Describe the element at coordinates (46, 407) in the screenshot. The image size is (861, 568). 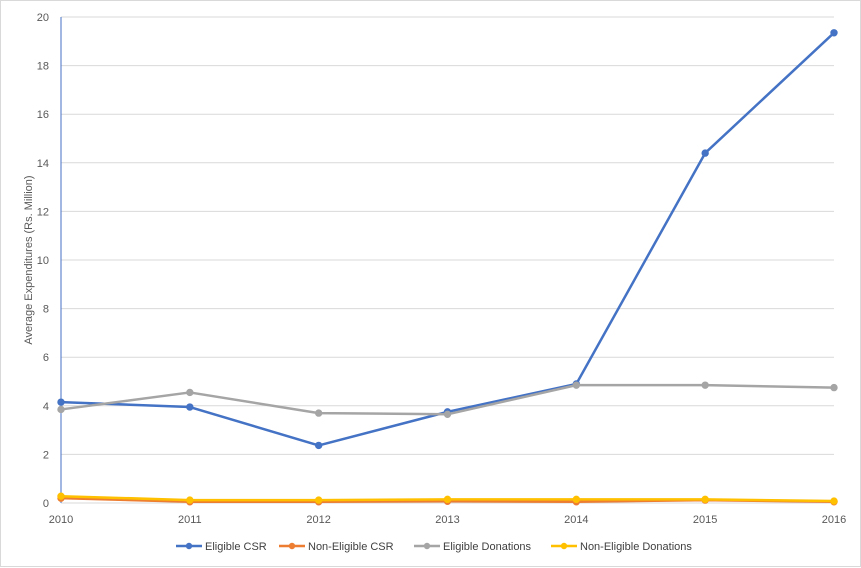
I see `y-tick-label: 4` at that location.